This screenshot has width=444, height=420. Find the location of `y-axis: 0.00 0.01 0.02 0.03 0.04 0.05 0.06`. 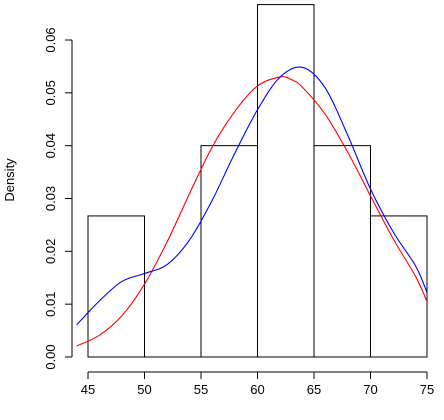

y-axis: 0.00 0.01 0.02 0.03 0.04 0.05 0.06 is located at coordinates (58, 198).